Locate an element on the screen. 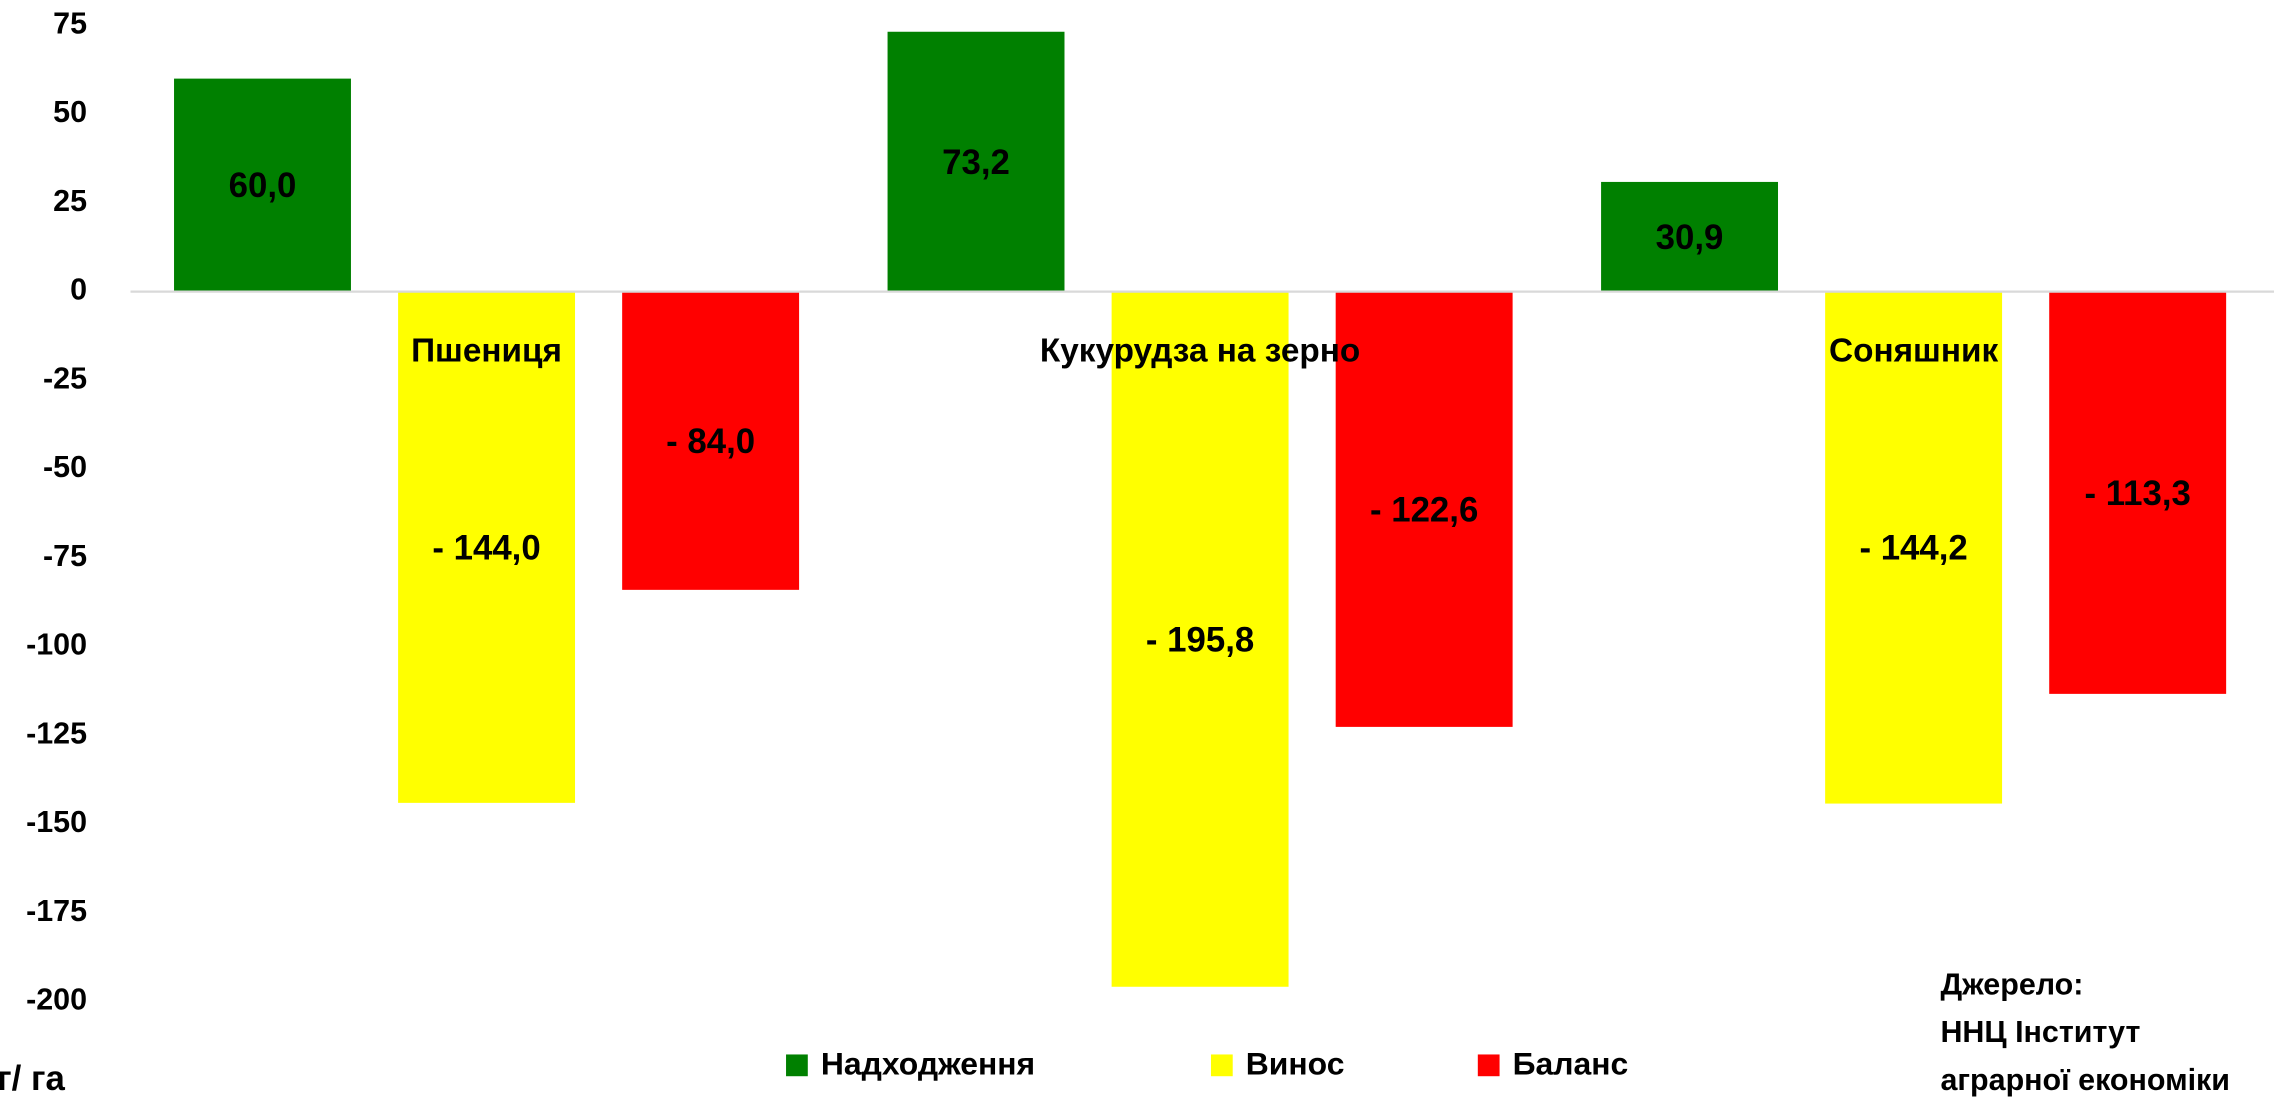 This screenshot has width=2274, height=1101. category-label: Соняшник is located at coordinates (1913, 350).